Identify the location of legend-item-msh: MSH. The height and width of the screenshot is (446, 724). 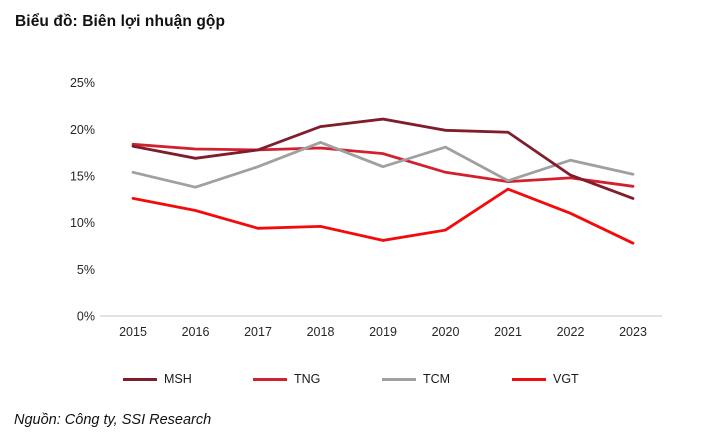
(157, 379).